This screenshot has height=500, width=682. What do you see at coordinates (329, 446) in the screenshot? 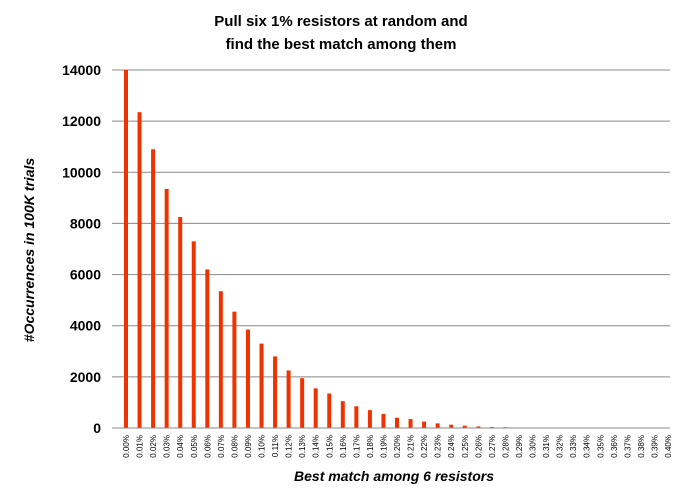
I see `x-tick-label: 0.15%` at bounding box center [329, 446].